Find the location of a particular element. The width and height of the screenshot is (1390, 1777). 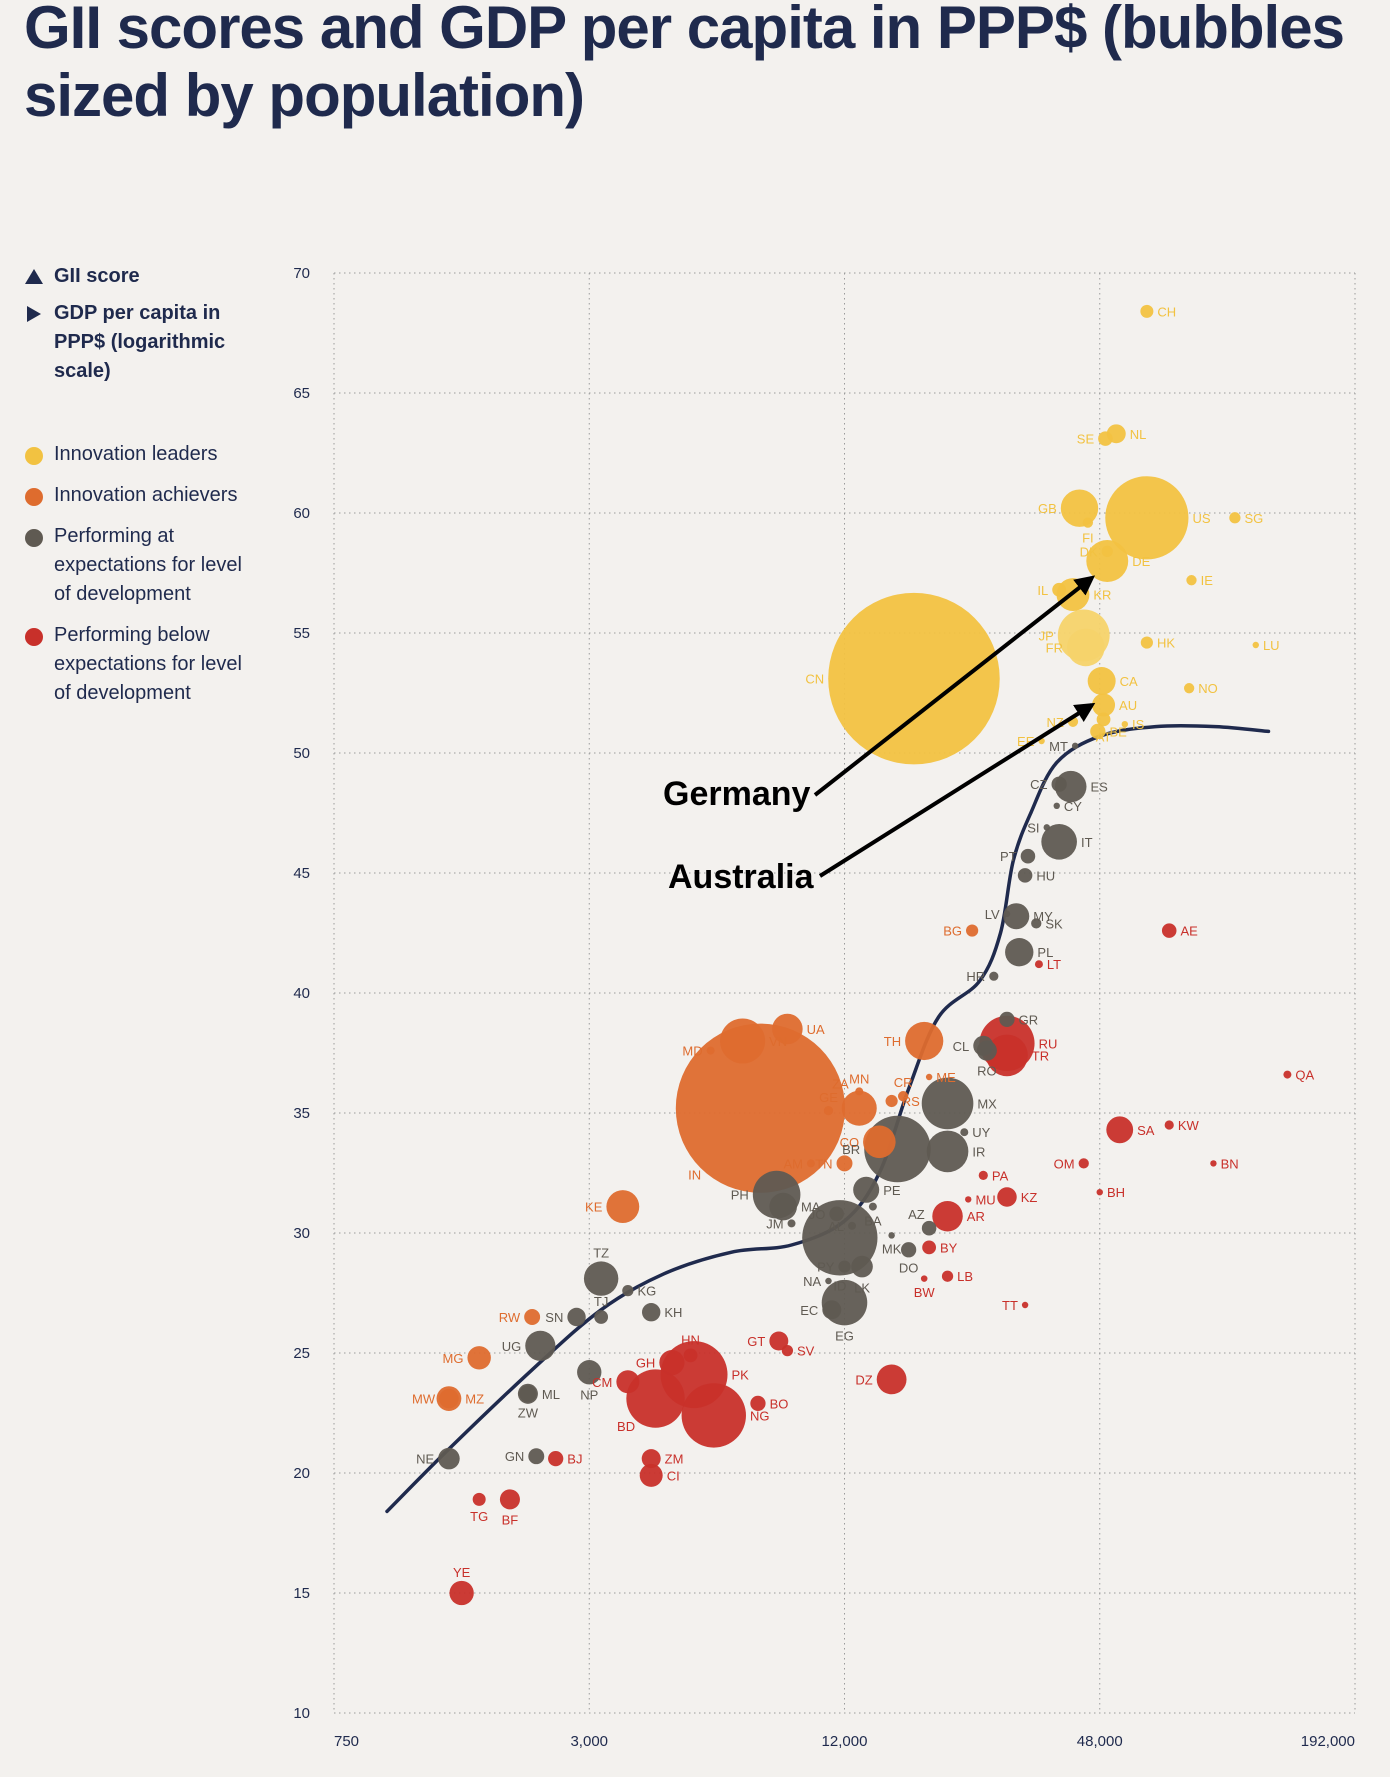

bubble-sk is located at coordinates (1036, 923).